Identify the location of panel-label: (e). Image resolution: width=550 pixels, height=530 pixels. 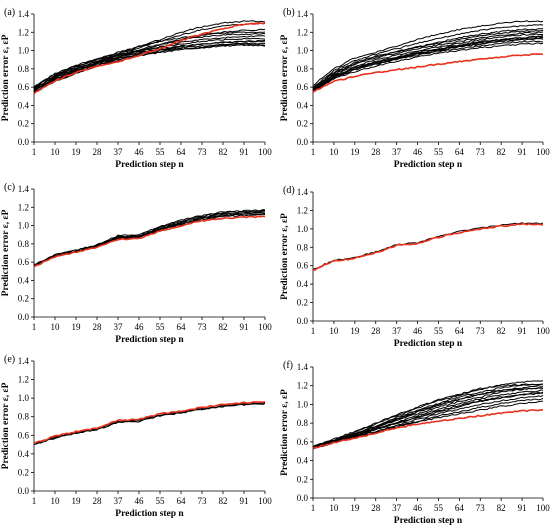
(9, 359).